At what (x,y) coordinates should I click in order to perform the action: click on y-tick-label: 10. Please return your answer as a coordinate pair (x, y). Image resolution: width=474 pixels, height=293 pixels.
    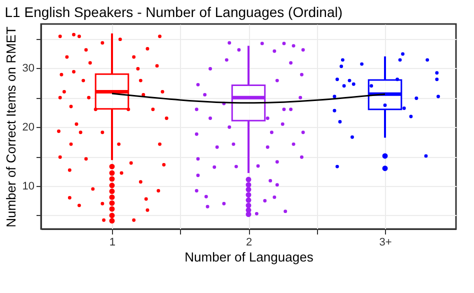
    Looking at the image, I should click on (28, 186).